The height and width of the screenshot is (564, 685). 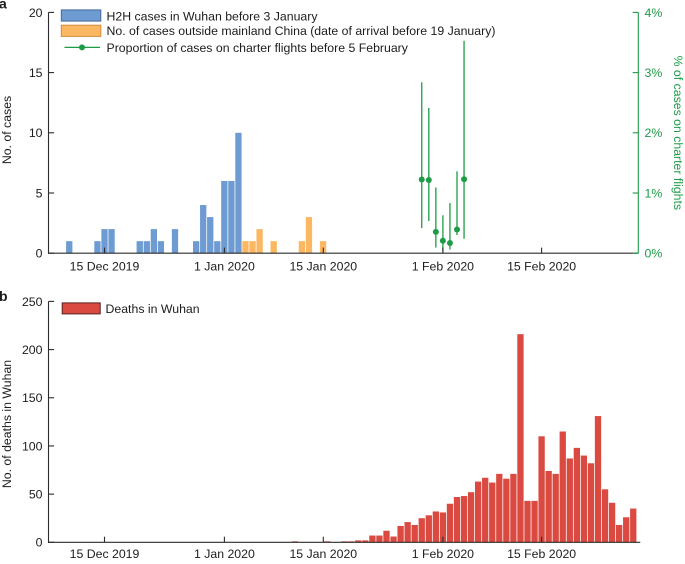 I want to click on svg-text: 150, so click(x=32, y=398).